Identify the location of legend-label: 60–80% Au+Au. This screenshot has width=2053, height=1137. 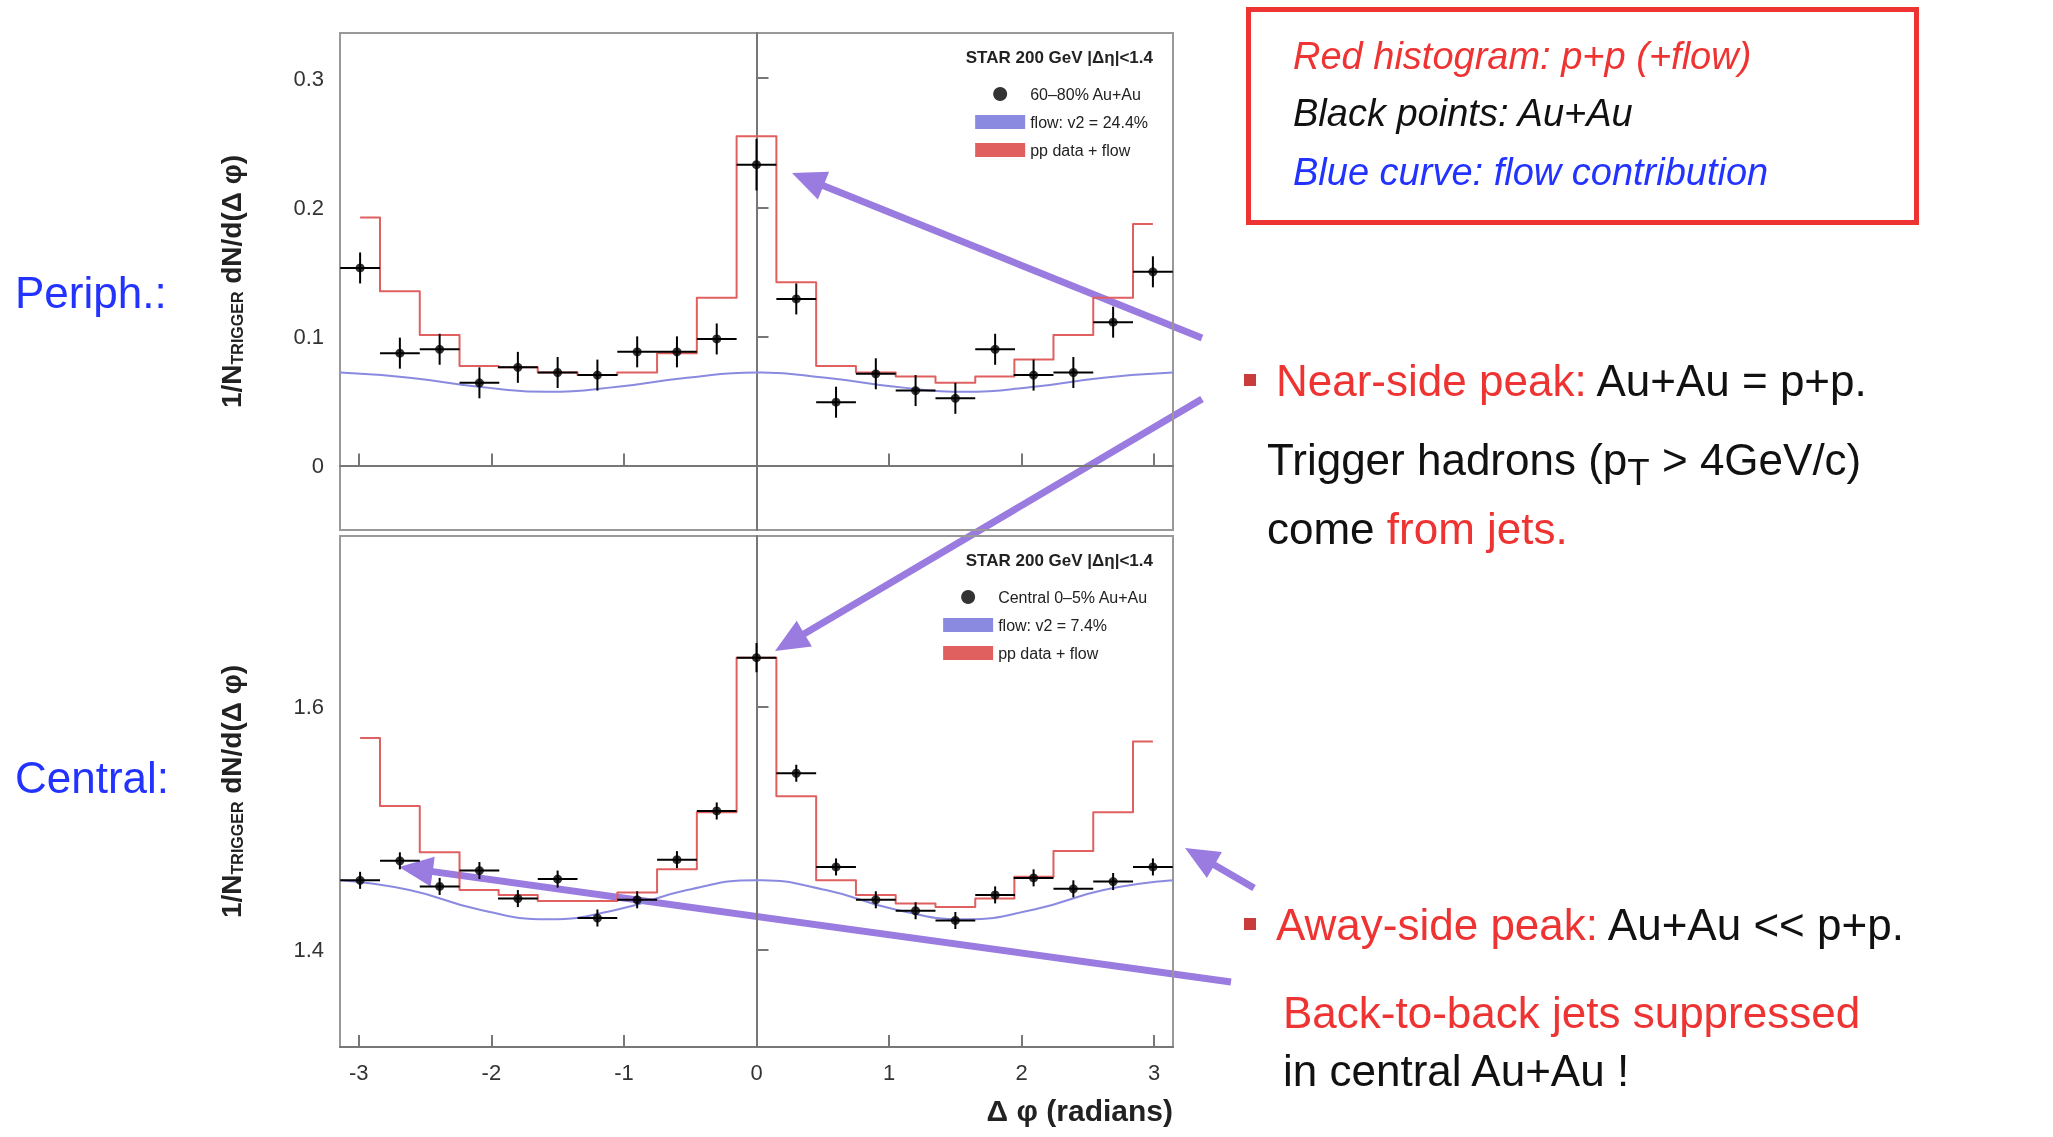
(1085, 94).